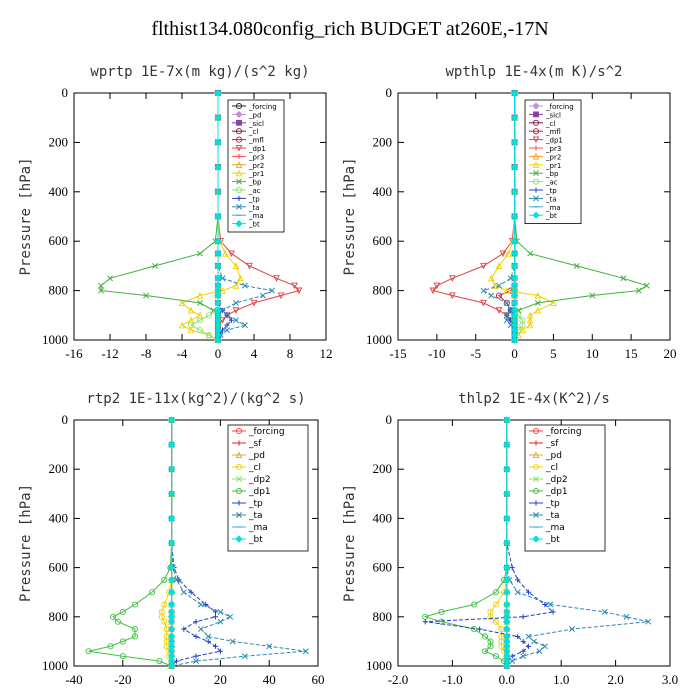 The image size is (700, 700). Describe the element at coordinates (551, 183) in the screenshot. I see `legend-label: _ac` at that location.